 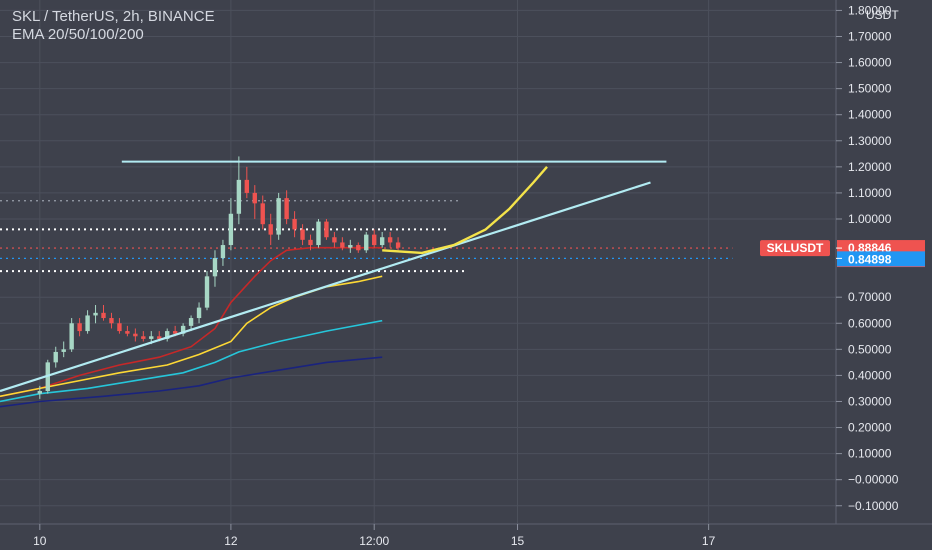 I want to click on price-axis-label: 1.20000, so click(x=870, y=167).